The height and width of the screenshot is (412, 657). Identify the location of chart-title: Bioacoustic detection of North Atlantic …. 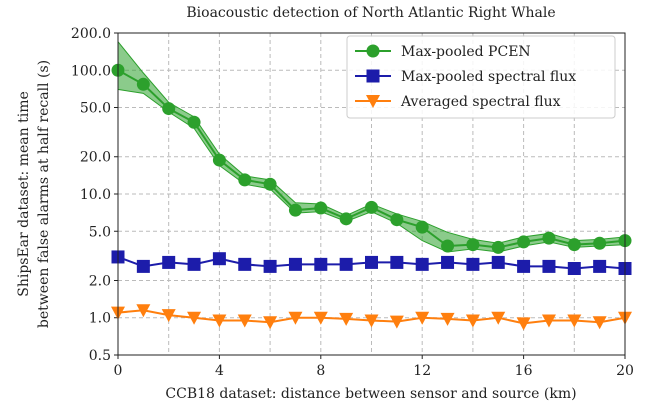
(370, 13).